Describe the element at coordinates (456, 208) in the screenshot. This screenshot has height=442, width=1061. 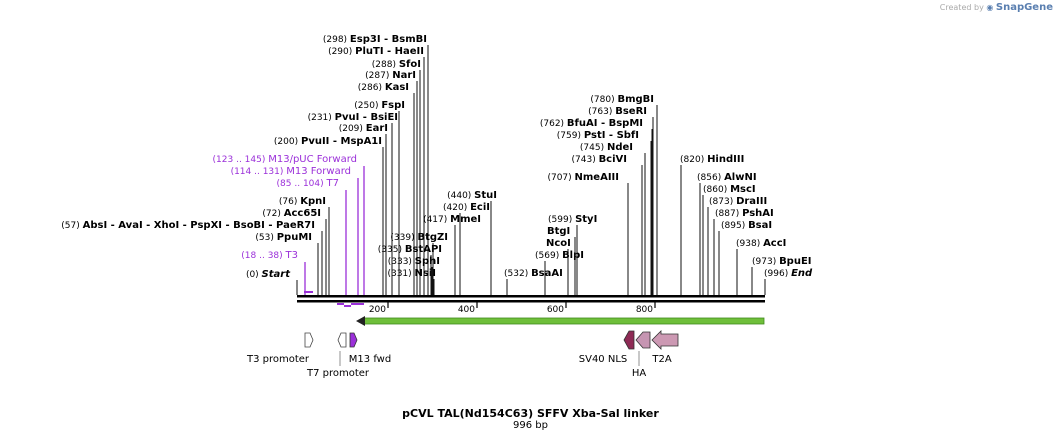
I see `site-position: (420)` at that location.